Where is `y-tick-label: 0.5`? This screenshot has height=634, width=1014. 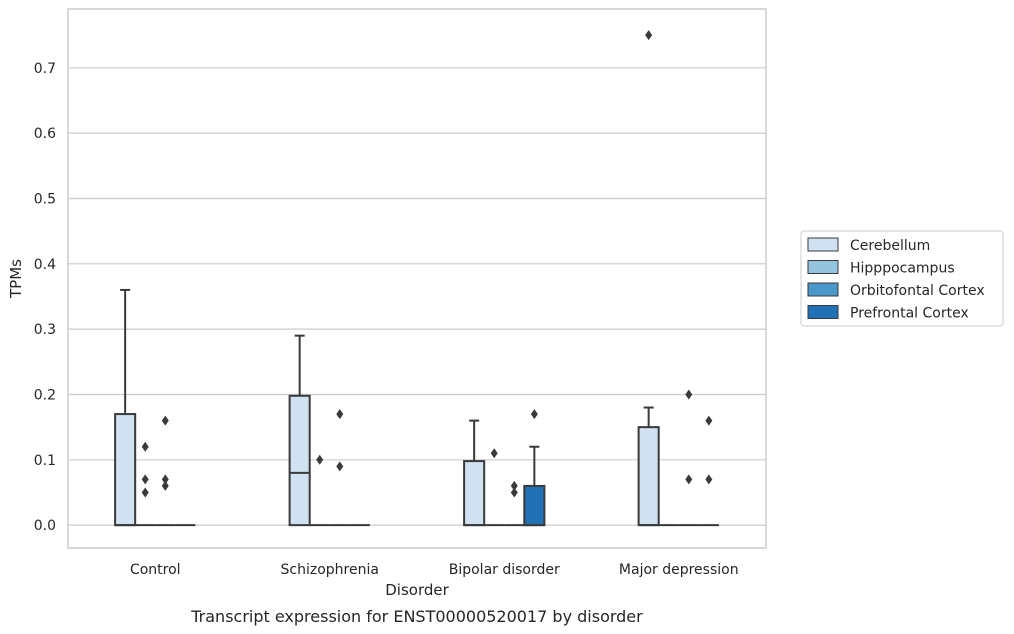 y-tick-label: 0.5 is located at coordinates (45, 199).